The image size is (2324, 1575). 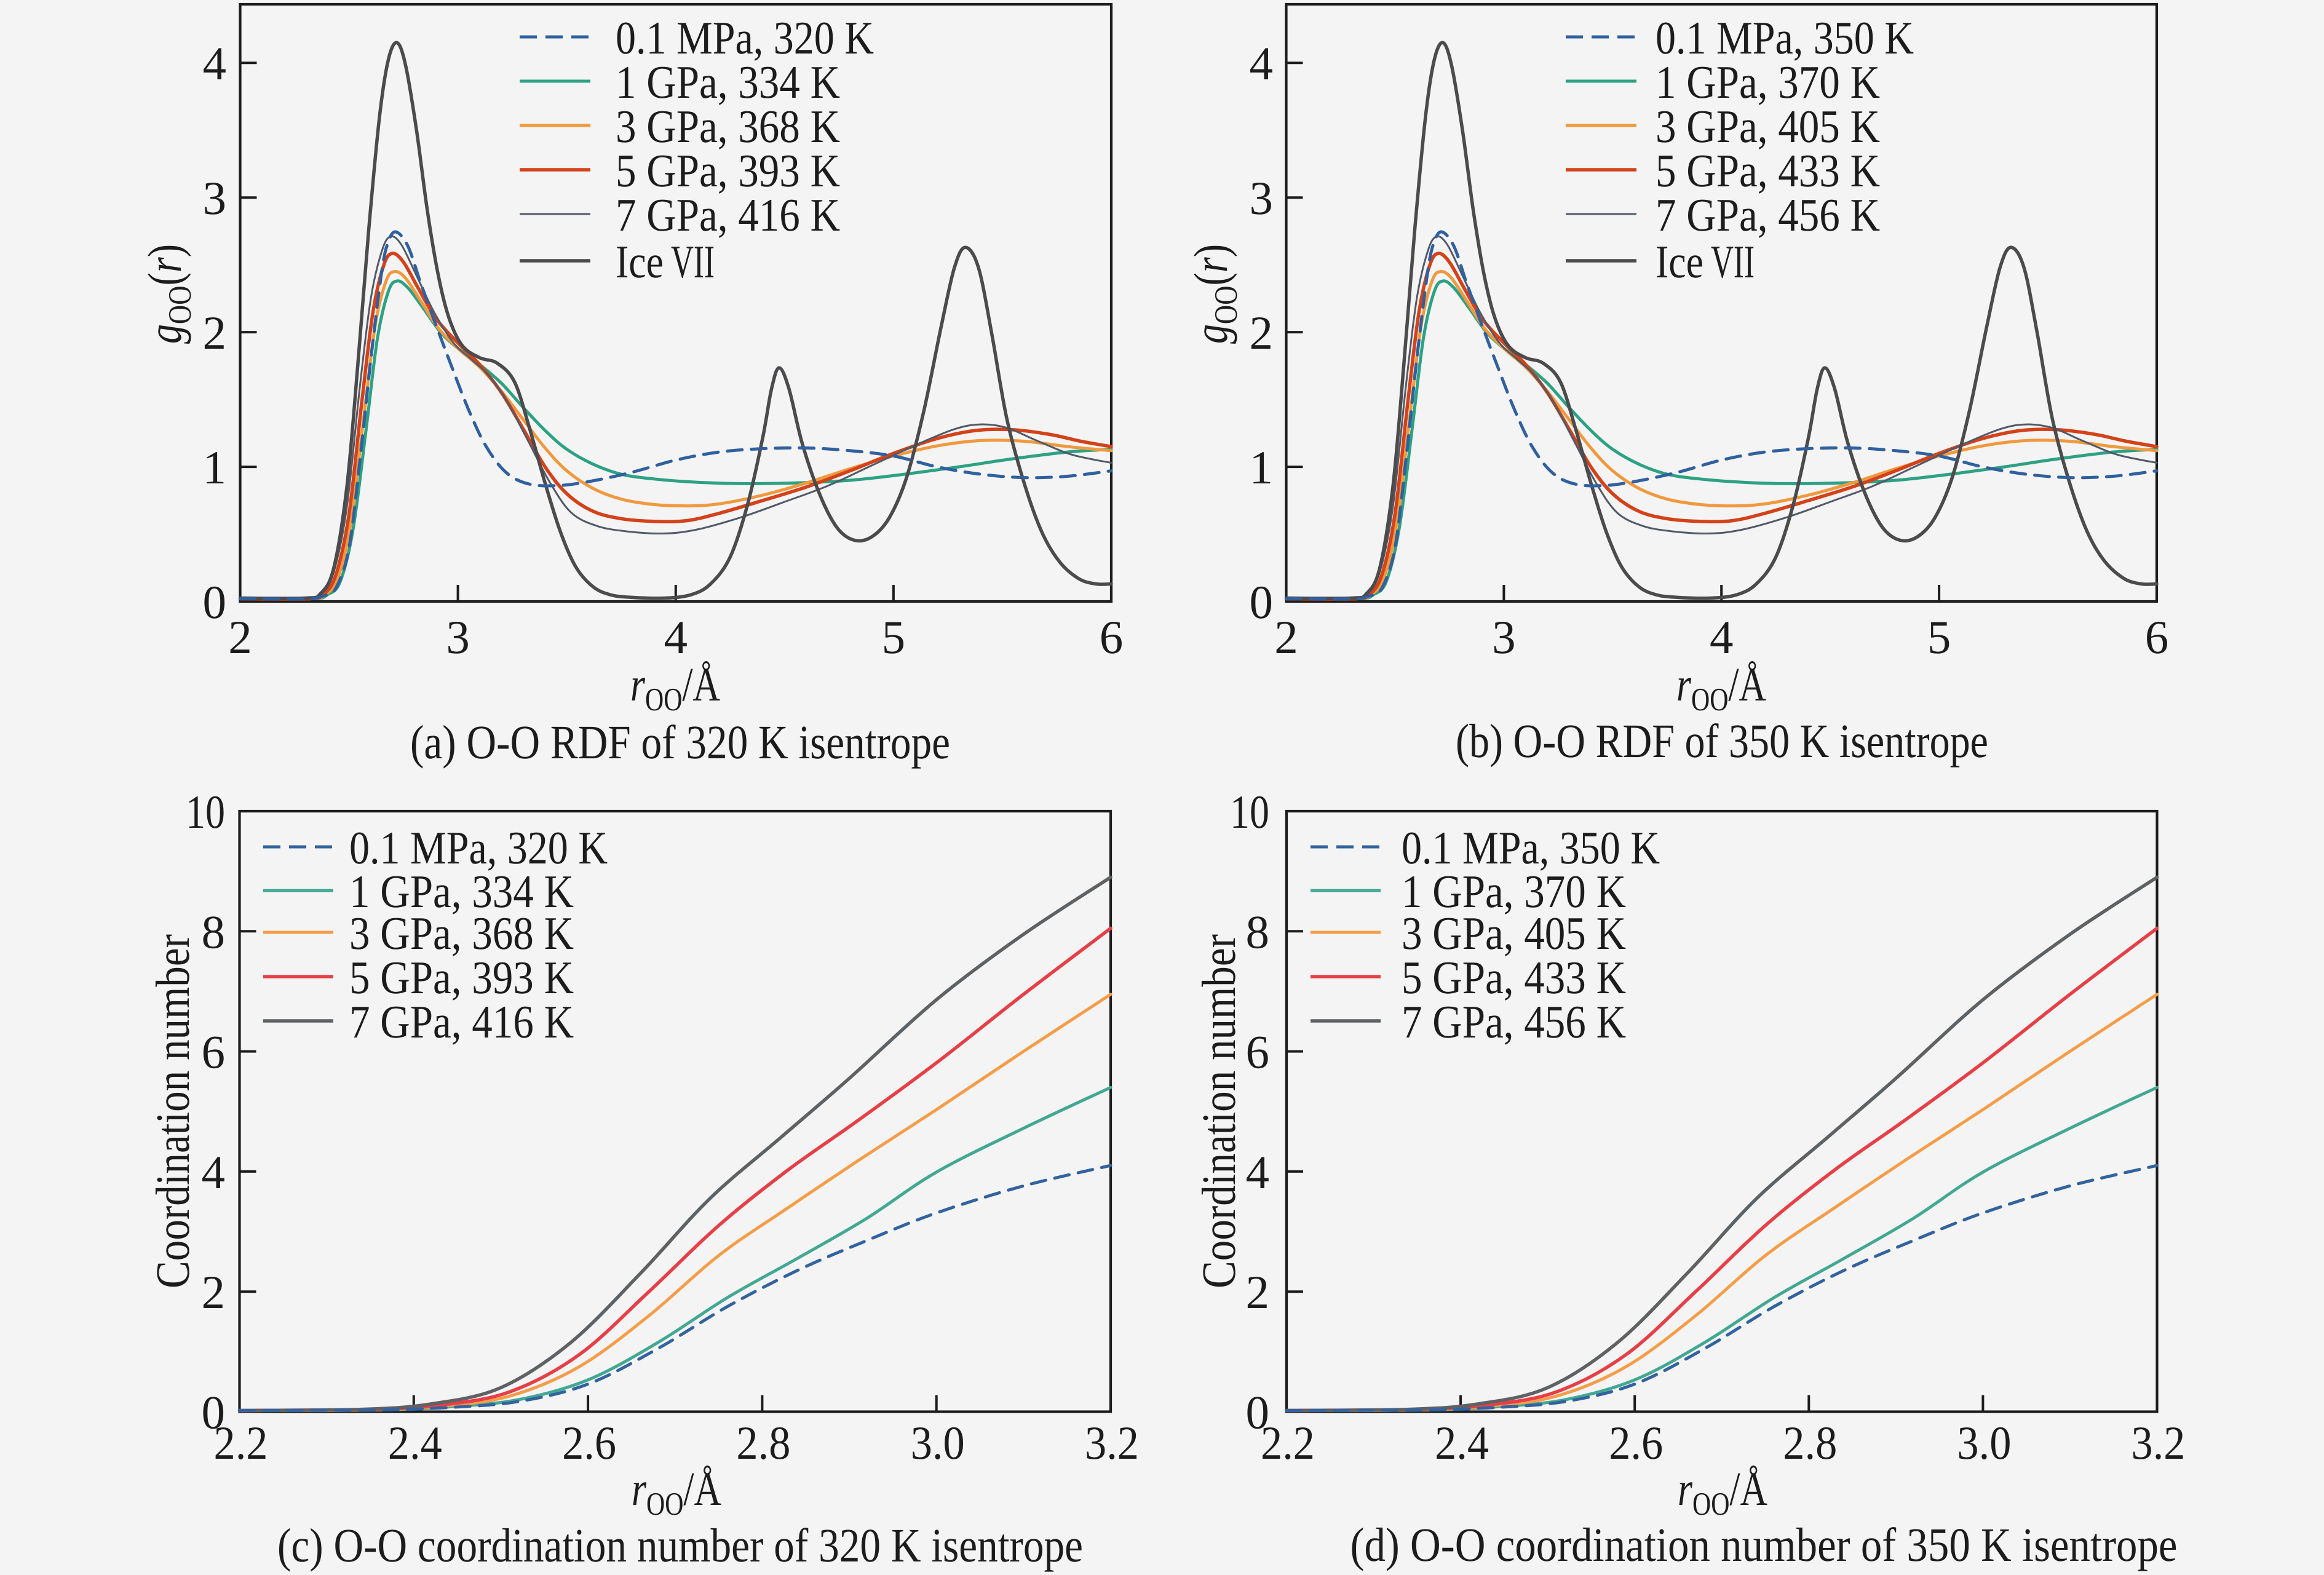 What do you see at coordinates (680, 742) in the screenshot?
I see `svg-text: (a) O-O RDF of 320 K isentrope` at bounding box center [680, 742].